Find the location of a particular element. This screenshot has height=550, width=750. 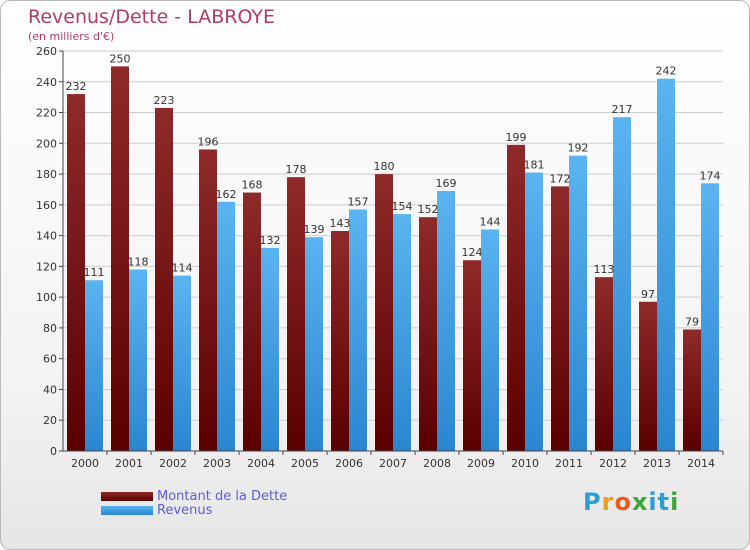

legend-swatch-debt is located at coordinates (127, 496).